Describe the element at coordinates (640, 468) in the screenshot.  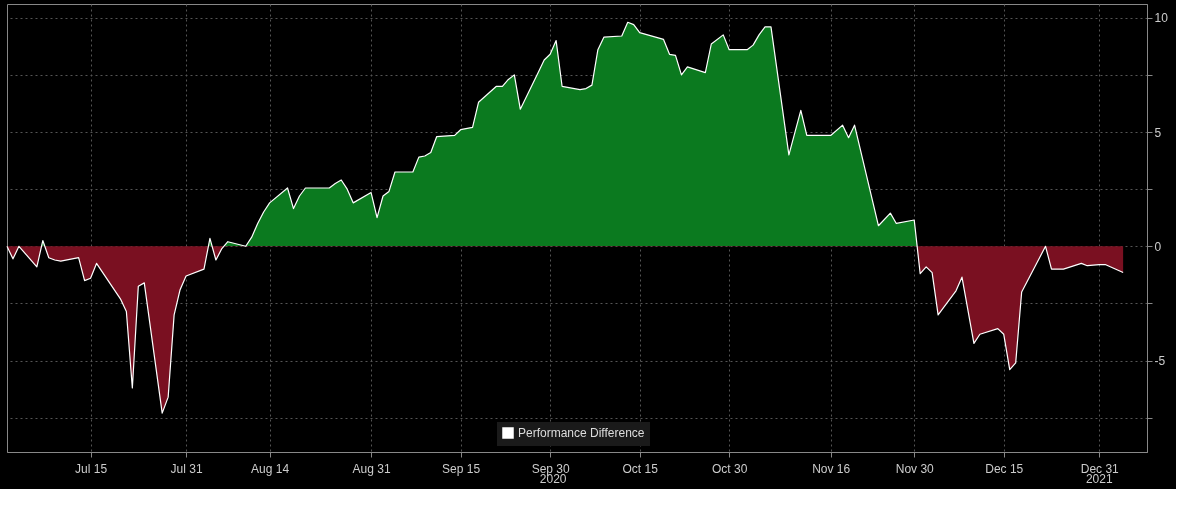
I see `x-tick-label: Oct 15` at that location.